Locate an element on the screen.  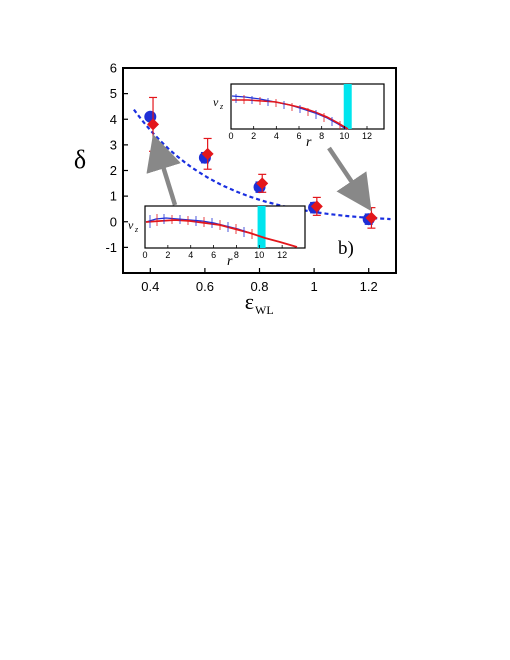
arrow-upper-inset is located at coordinates (349, 179).